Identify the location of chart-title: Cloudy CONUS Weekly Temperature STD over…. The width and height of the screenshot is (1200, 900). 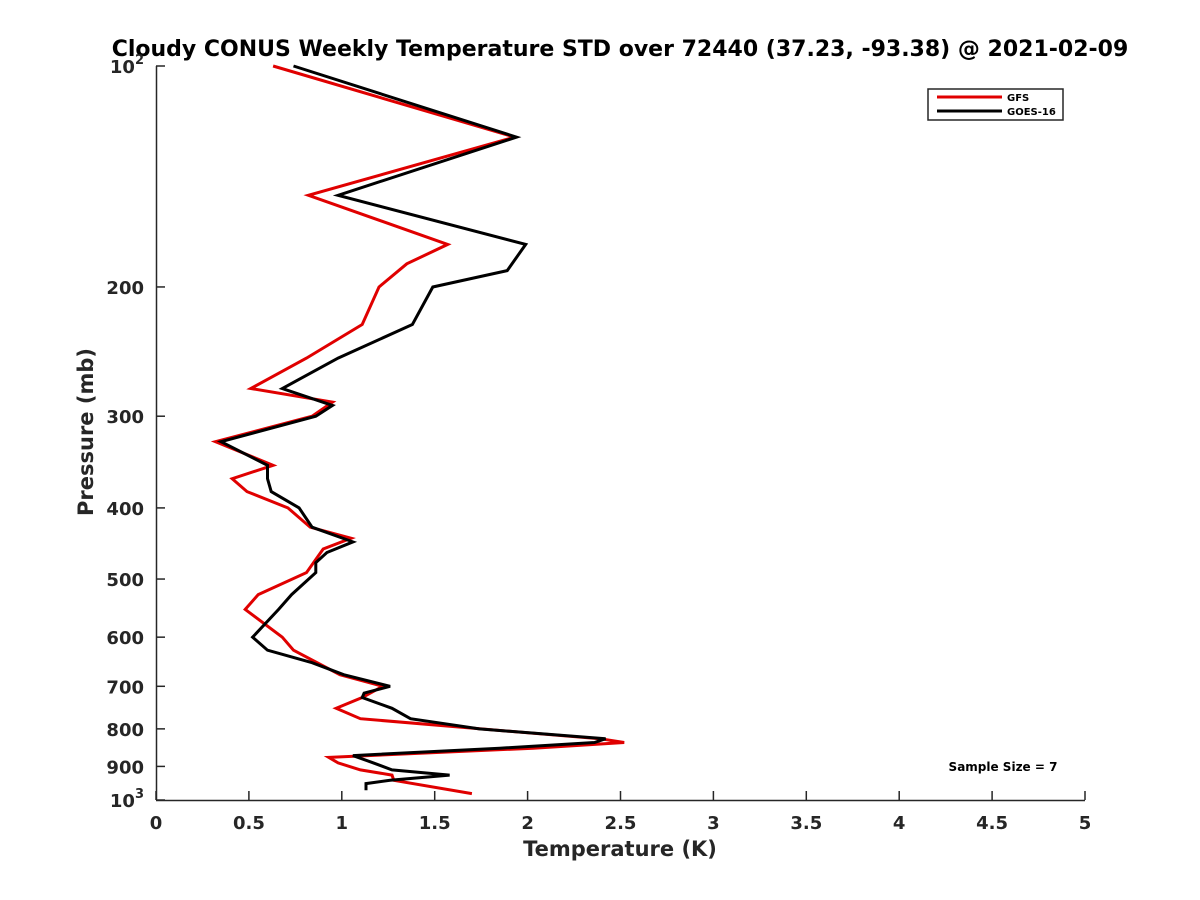
(620, 49).